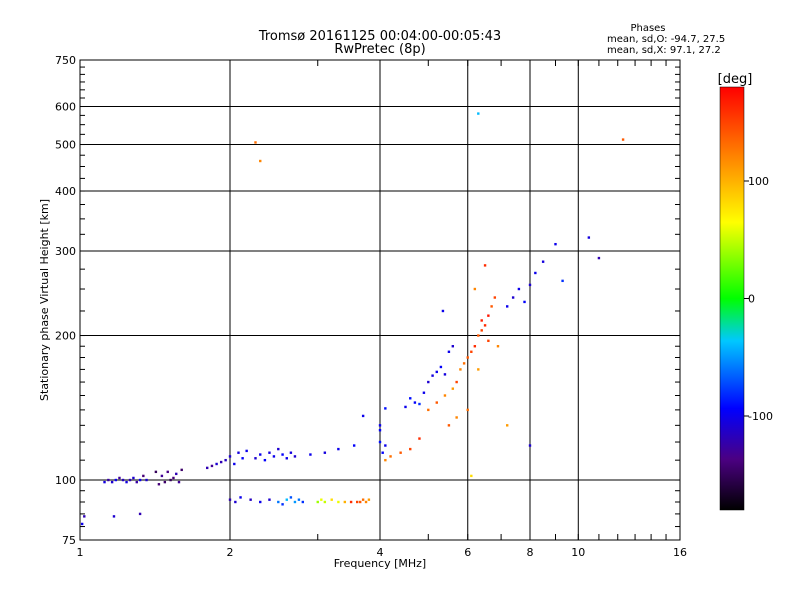 This screenshot has height=600, width=800. I want to click on x-tick-label: 10, so click(578, 552).